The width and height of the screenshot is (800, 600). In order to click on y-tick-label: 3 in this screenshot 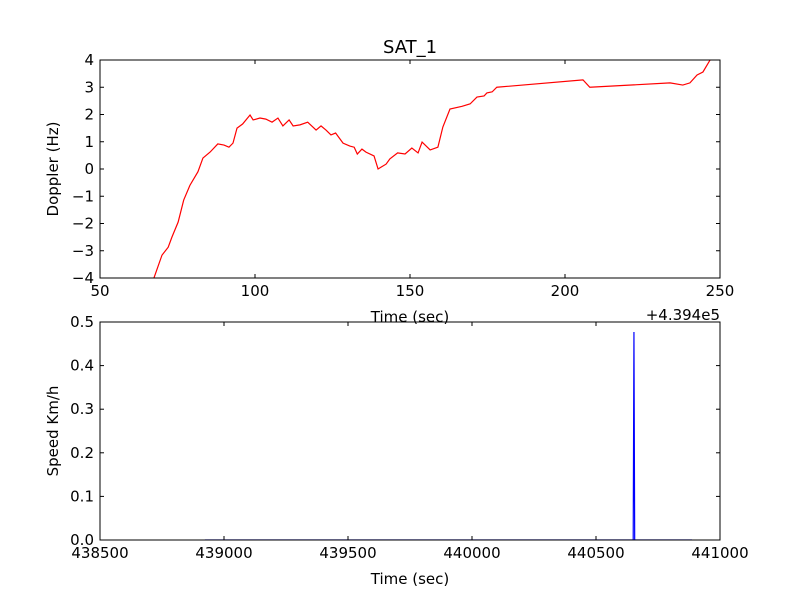, I will do `click(89, 87)`.